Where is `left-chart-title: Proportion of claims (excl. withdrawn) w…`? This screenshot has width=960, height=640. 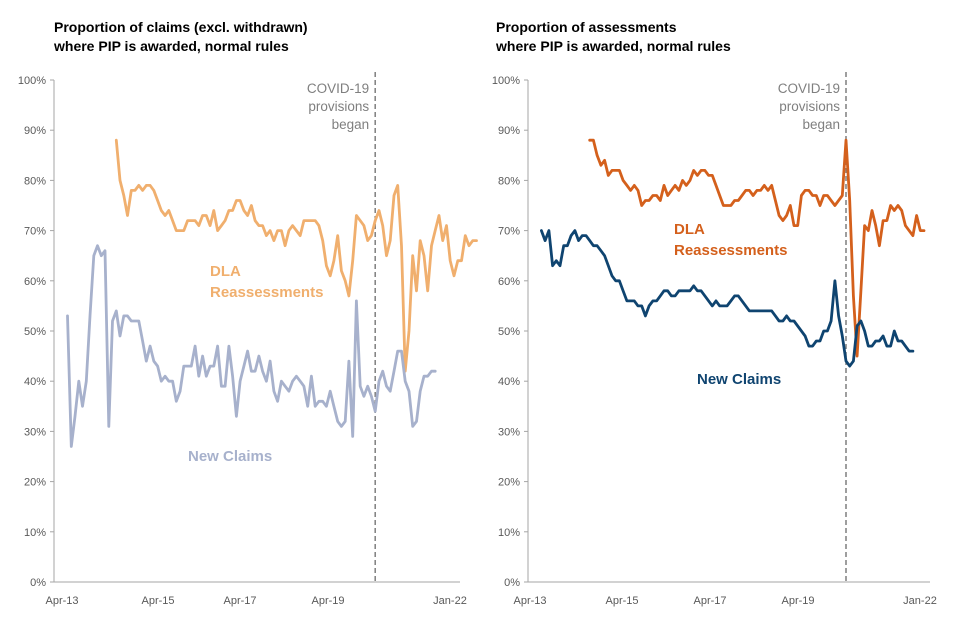
left-chart-title: Proportion of claims (excl. withdrawn) w… is located at coordinates (181, 36).